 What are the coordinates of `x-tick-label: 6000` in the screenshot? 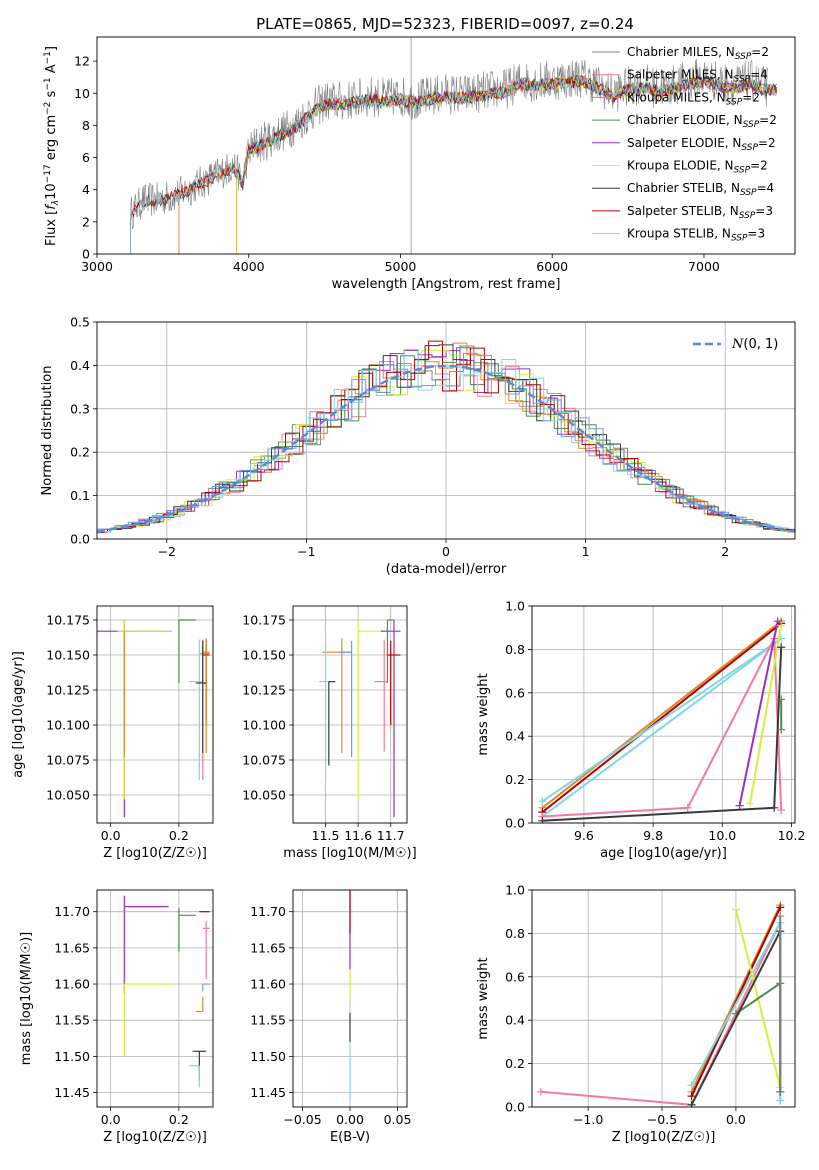 It's located at (552, 266).